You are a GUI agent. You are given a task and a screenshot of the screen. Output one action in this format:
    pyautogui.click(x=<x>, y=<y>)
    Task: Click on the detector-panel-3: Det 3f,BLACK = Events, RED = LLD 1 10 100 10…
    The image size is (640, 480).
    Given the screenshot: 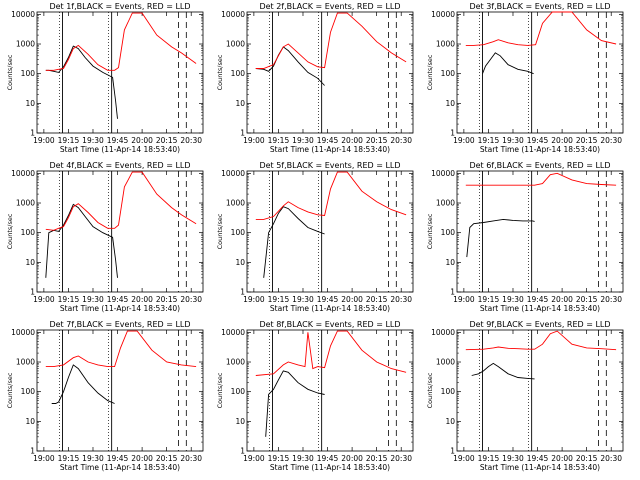 What is the action you would take?
    pyautogui.click(x=525, y=78)
    